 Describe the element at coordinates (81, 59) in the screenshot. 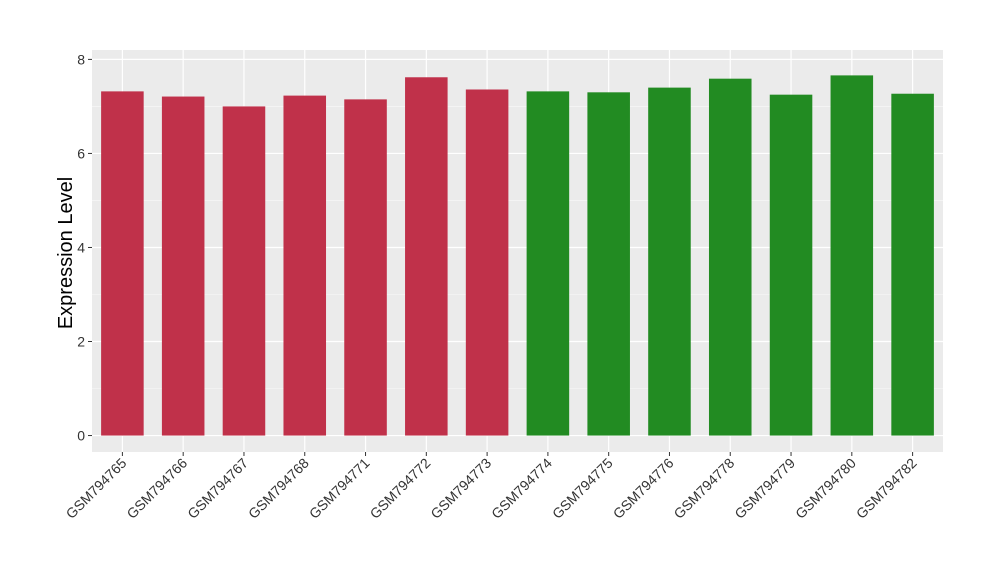

I see `y-tick-label: 8` at that location.